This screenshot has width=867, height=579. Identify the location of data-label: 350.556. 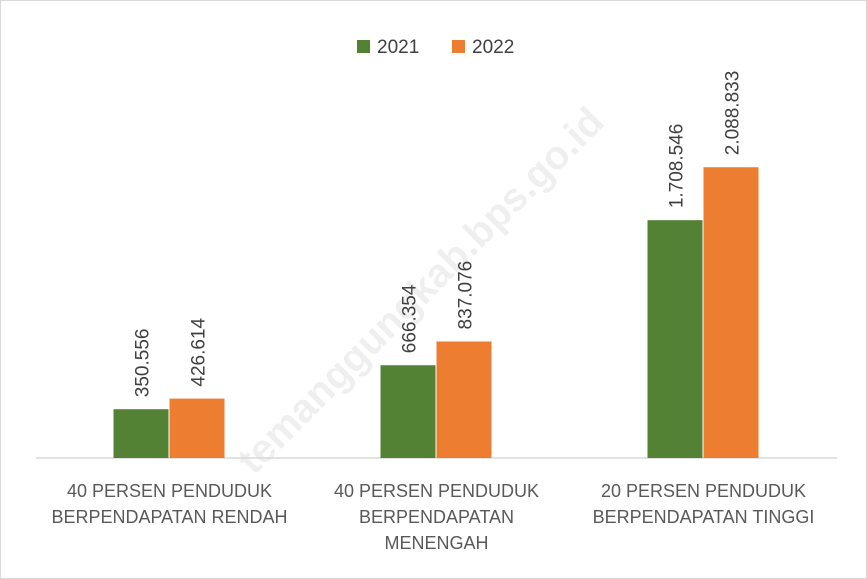
(143, 363).